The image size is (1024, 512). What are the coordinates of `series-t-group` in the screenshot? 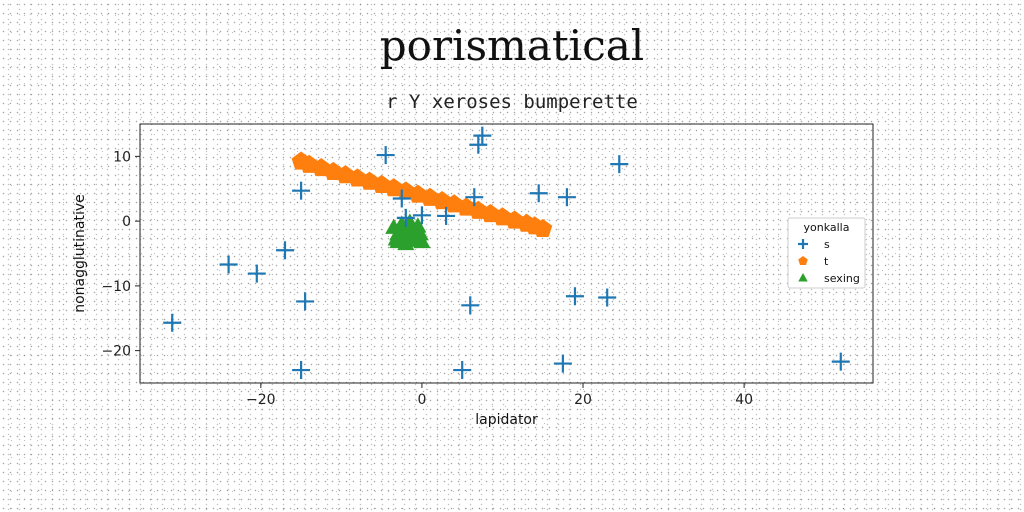 It's located at (422, 194).